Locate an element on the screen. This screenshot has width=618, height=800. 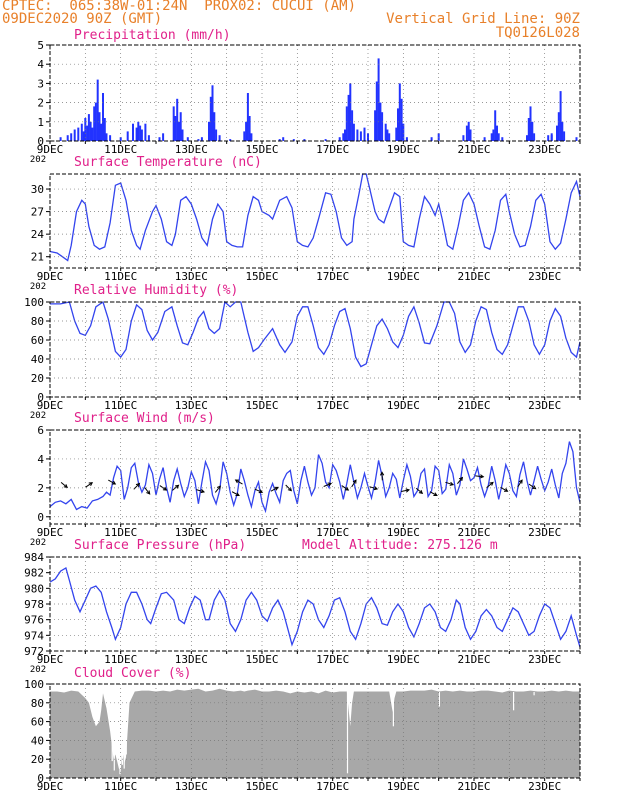
cloud-area is located at coordinates (315, 733).